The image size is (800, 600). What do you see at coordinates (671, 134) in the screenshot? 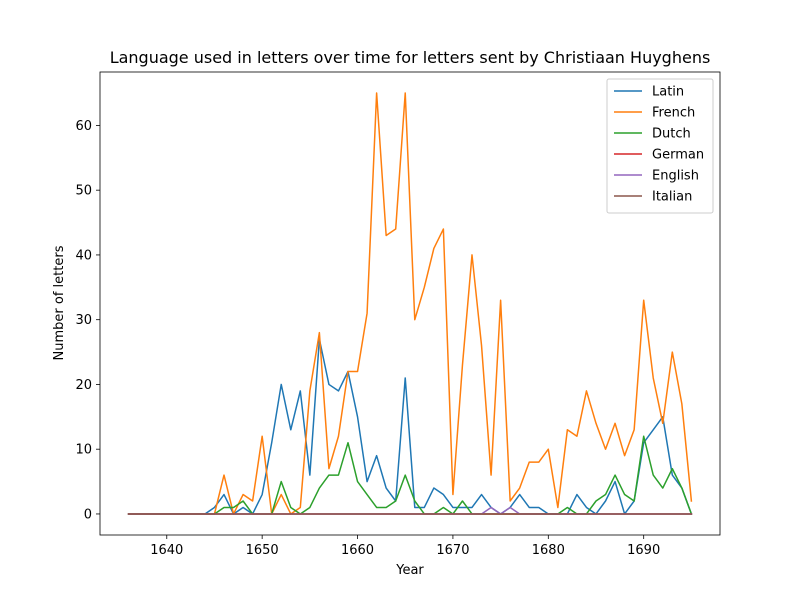
I see `legend-label-dutch: Dutch` at bounding box center [671, 134].